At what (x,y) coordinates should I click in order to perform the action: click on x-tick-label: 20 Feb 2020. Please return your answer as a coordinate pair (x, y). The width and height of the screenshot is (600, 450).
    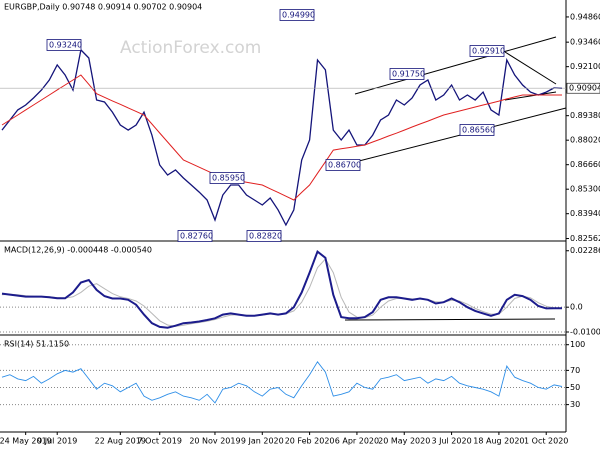
    Looking at the image, I should click on (310, 441).